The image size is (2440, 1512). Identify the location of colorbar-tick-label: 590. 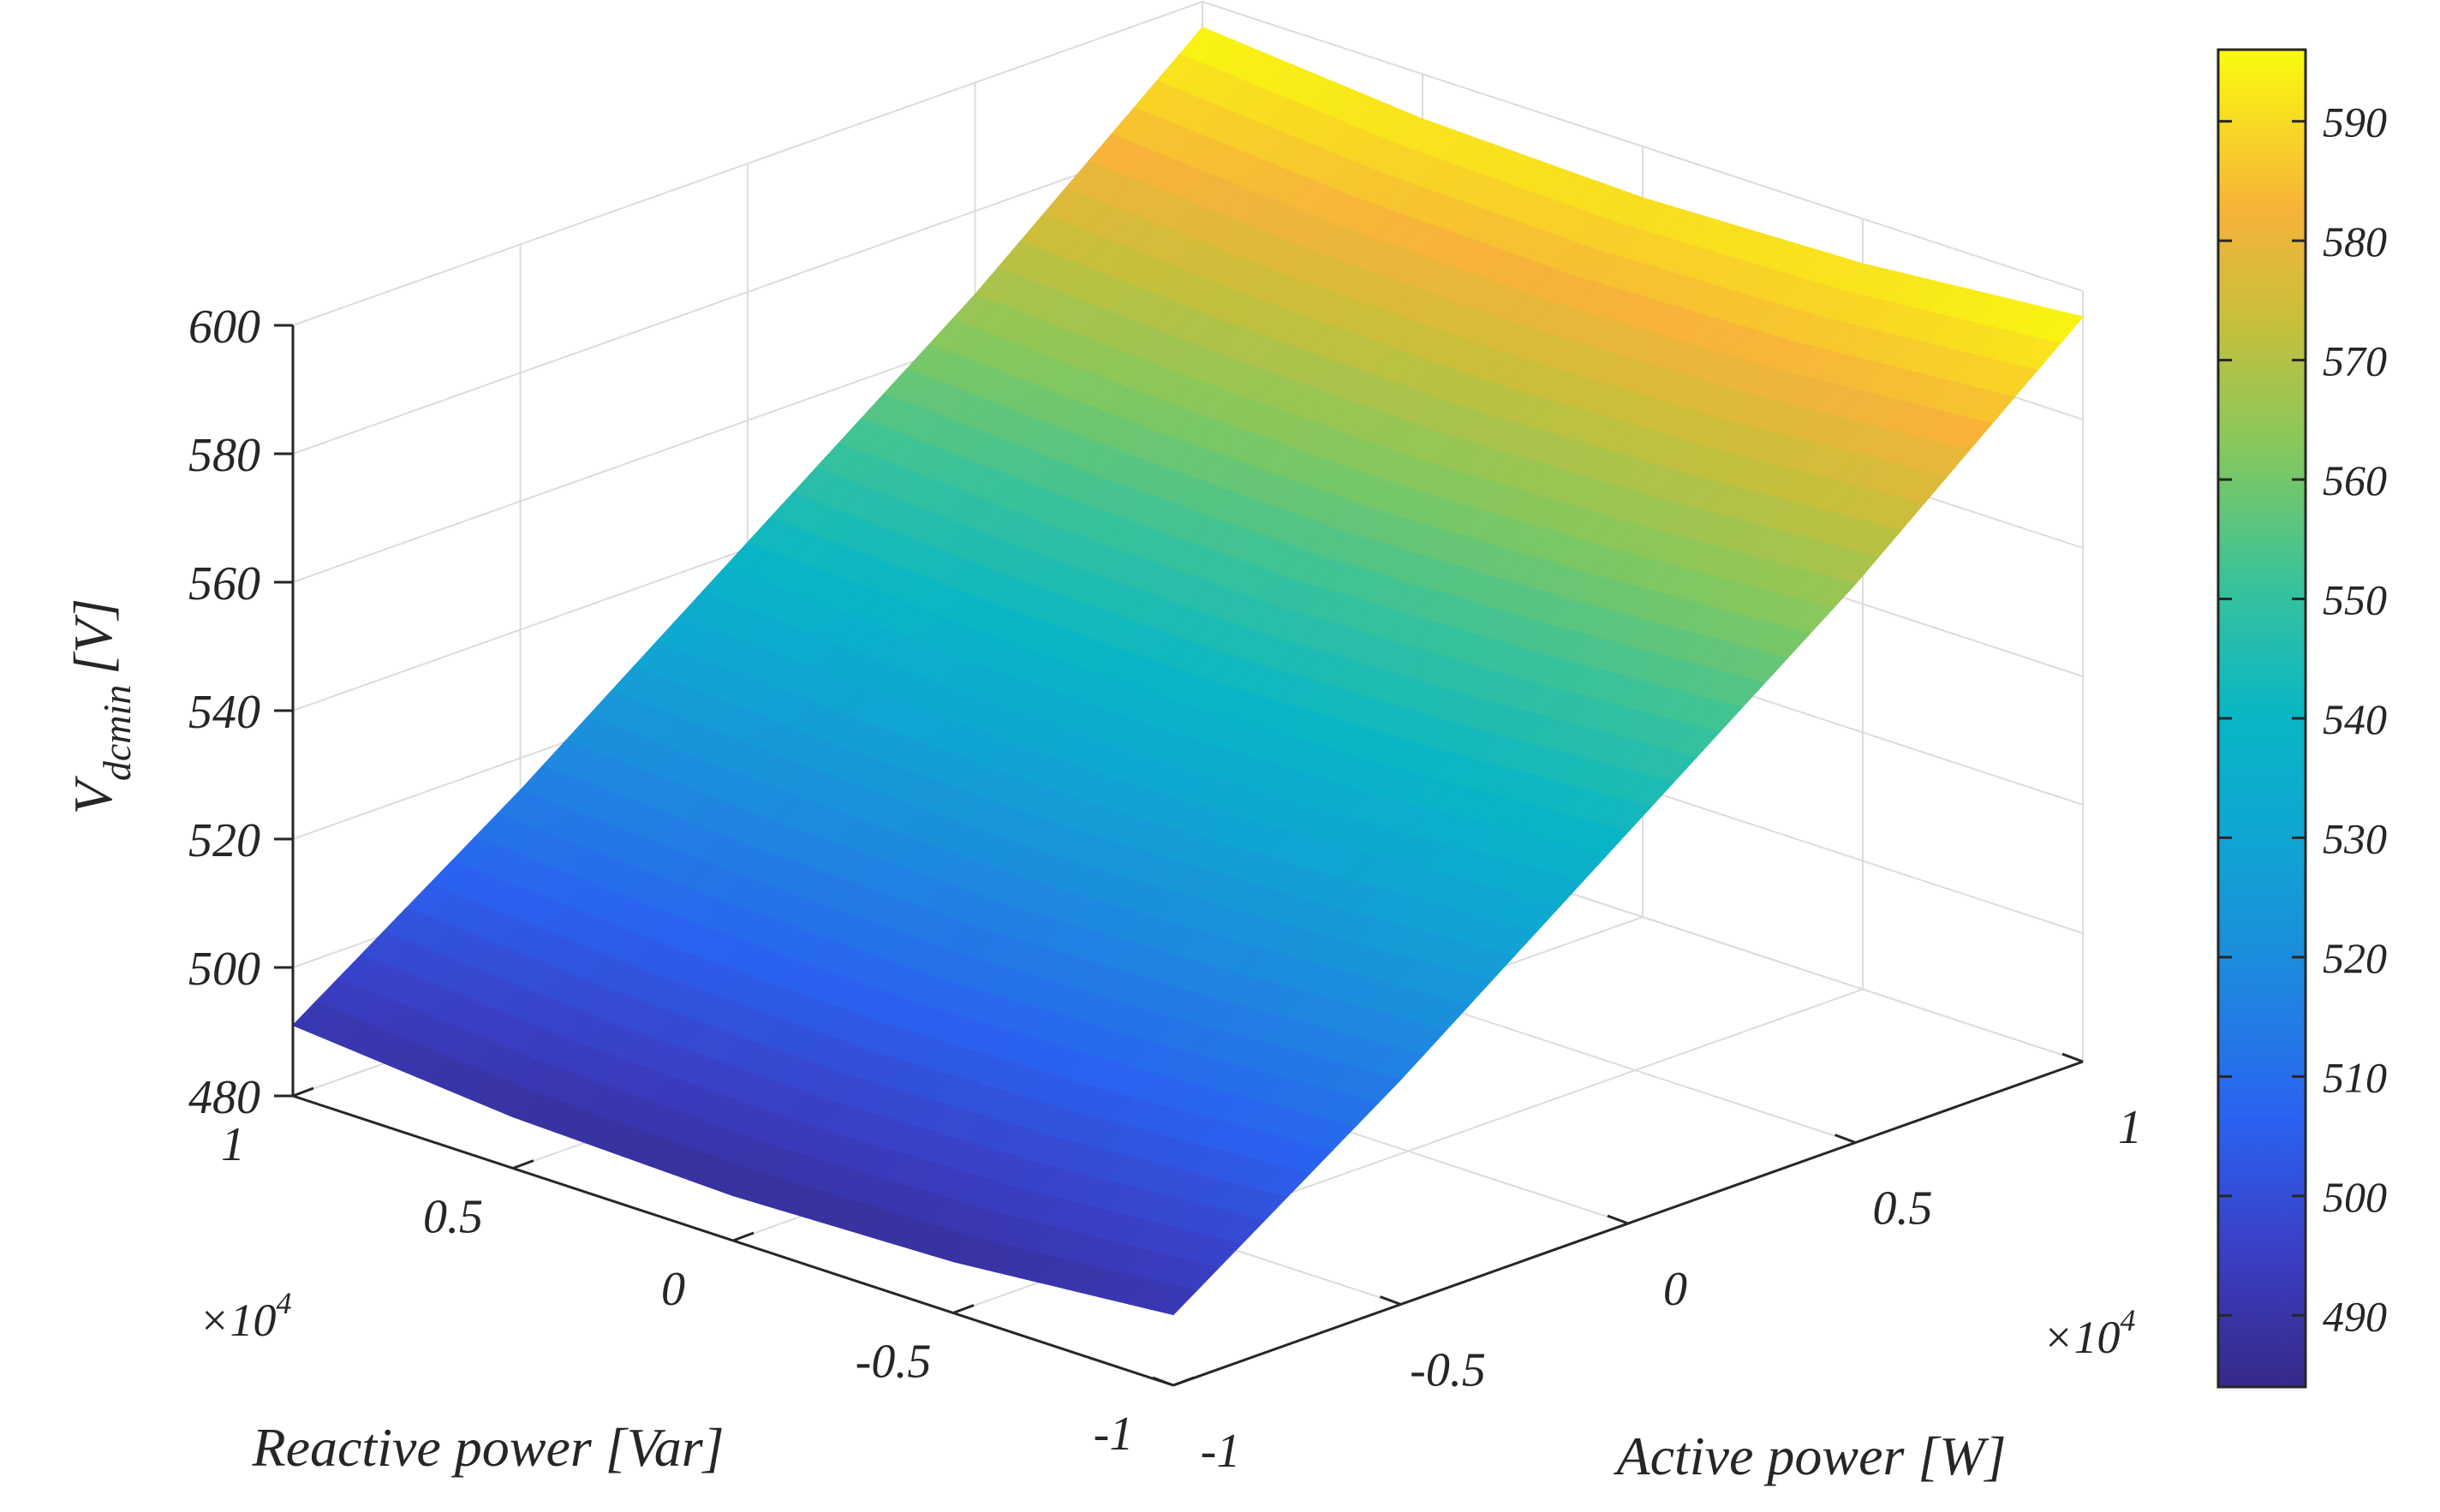
(2355, 122).